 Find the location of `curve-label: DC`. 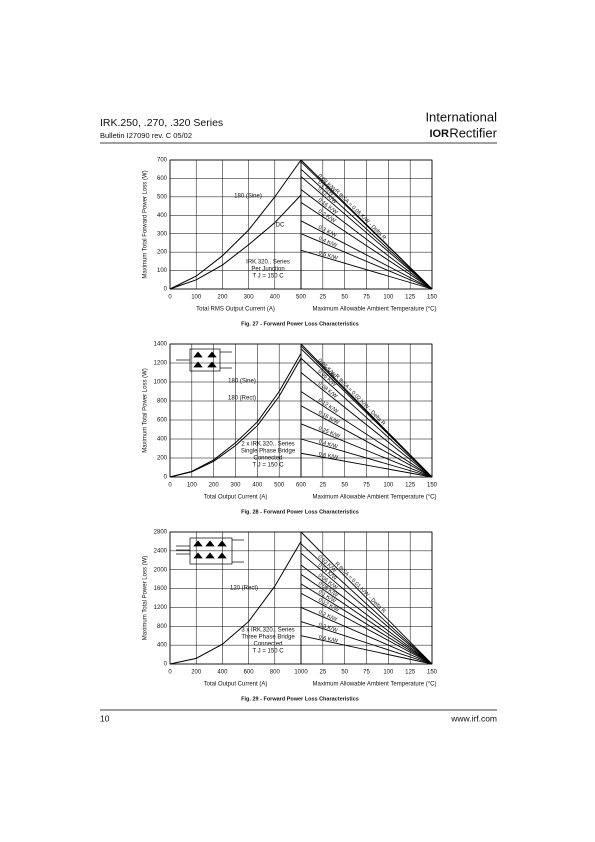

curve-label: DC is located at coordinates (280, 226).